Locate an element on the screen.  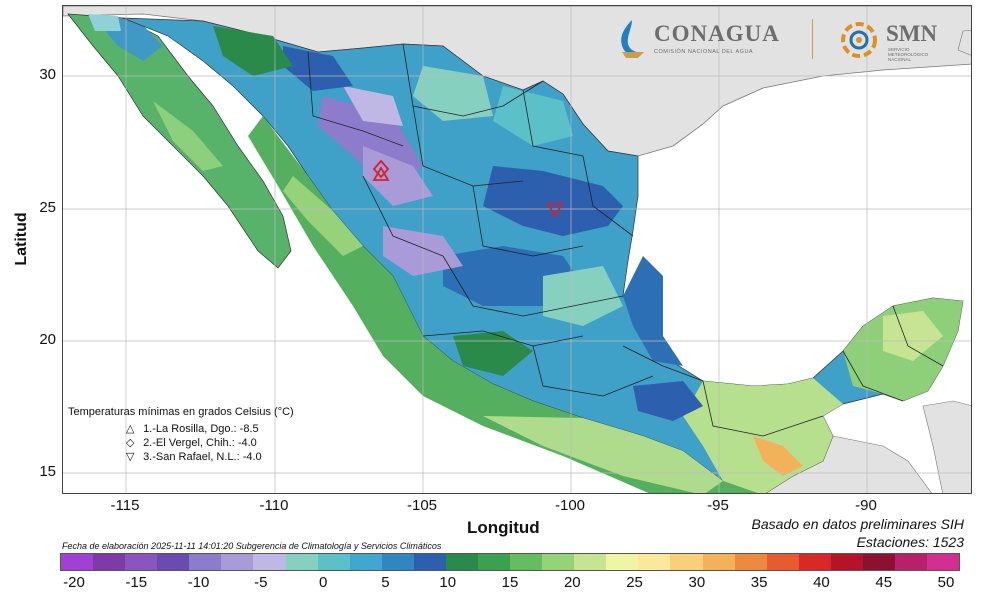
smn-logo-subtitle: SERVICIO METEOROLÓGICO NACIONAL is located at coordinates (908, 54).